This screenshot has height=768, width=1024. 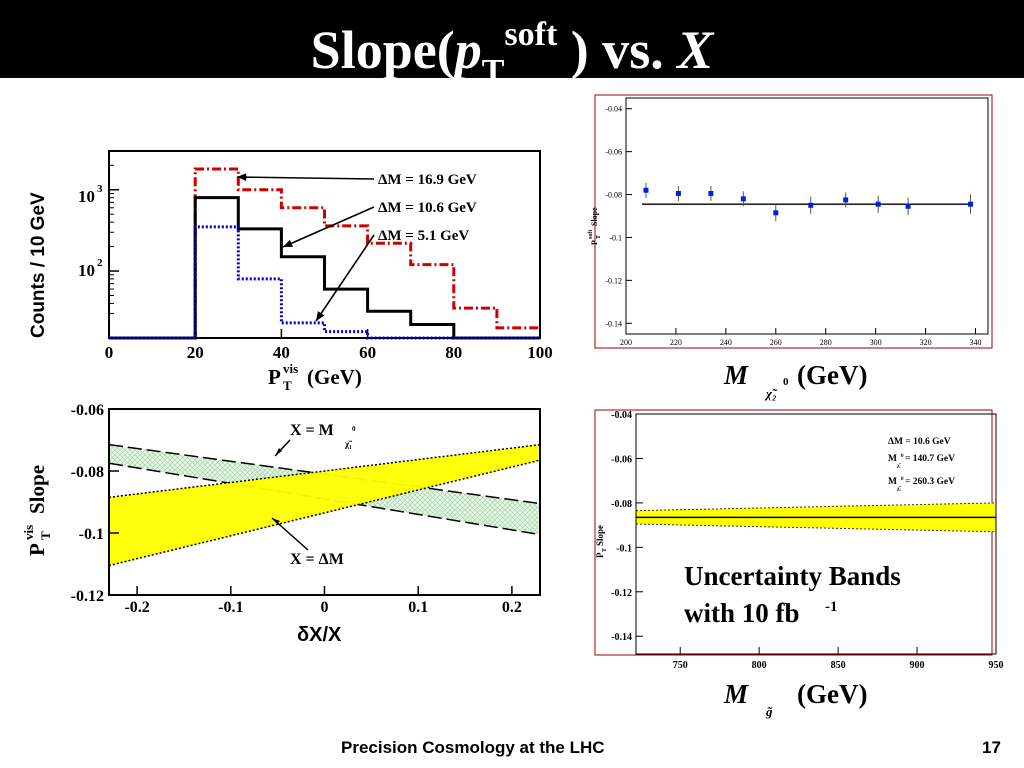 What do you see at coordinates (290, 368) in the screenshot?
I see `svg-text: vis` at bounding box center [290, 368].